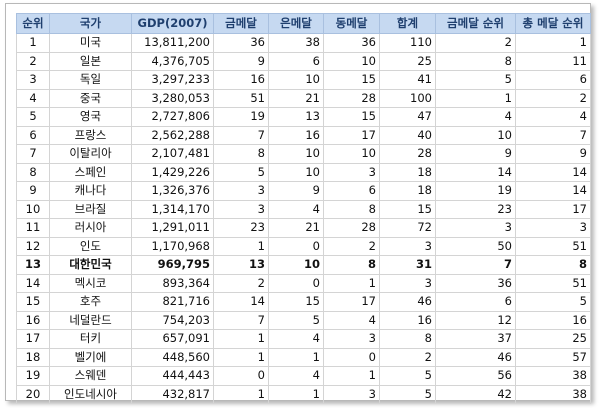  What do you see at coordinates (90, 191) in the screenshot?
I see `cell-country: 캐나다` at bounding box center [90, 191].